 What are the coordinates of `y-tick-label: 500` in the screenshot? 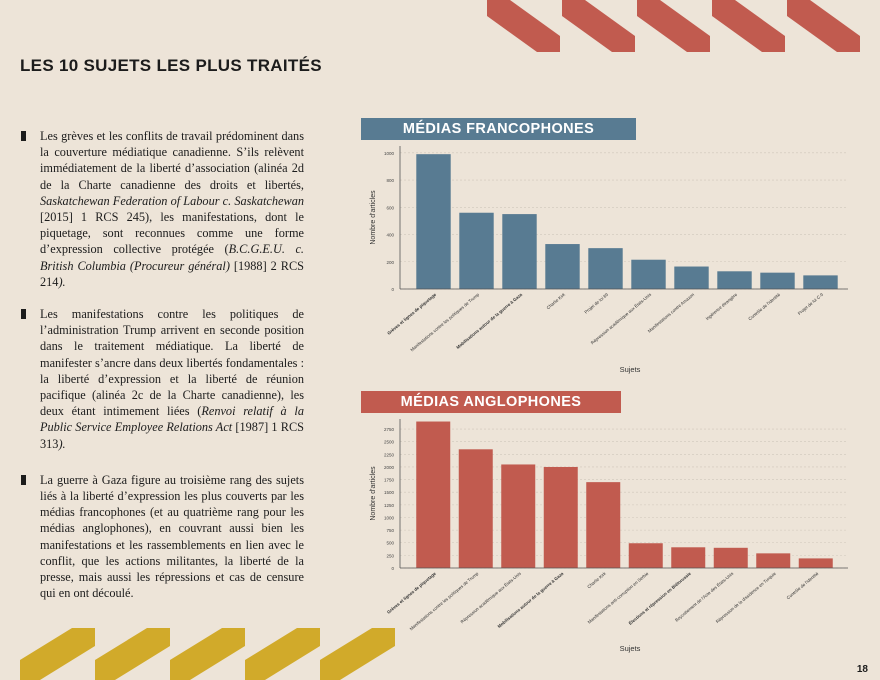 It's located at (390, 543).